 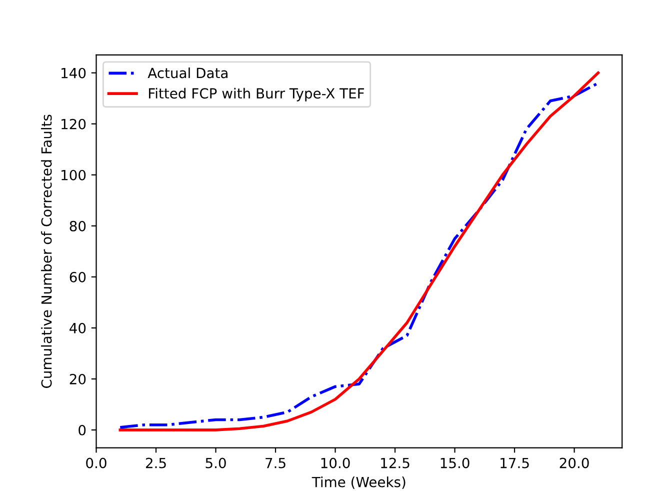 I want to click on y-tick-label: 0, so click(x=82, y=430).